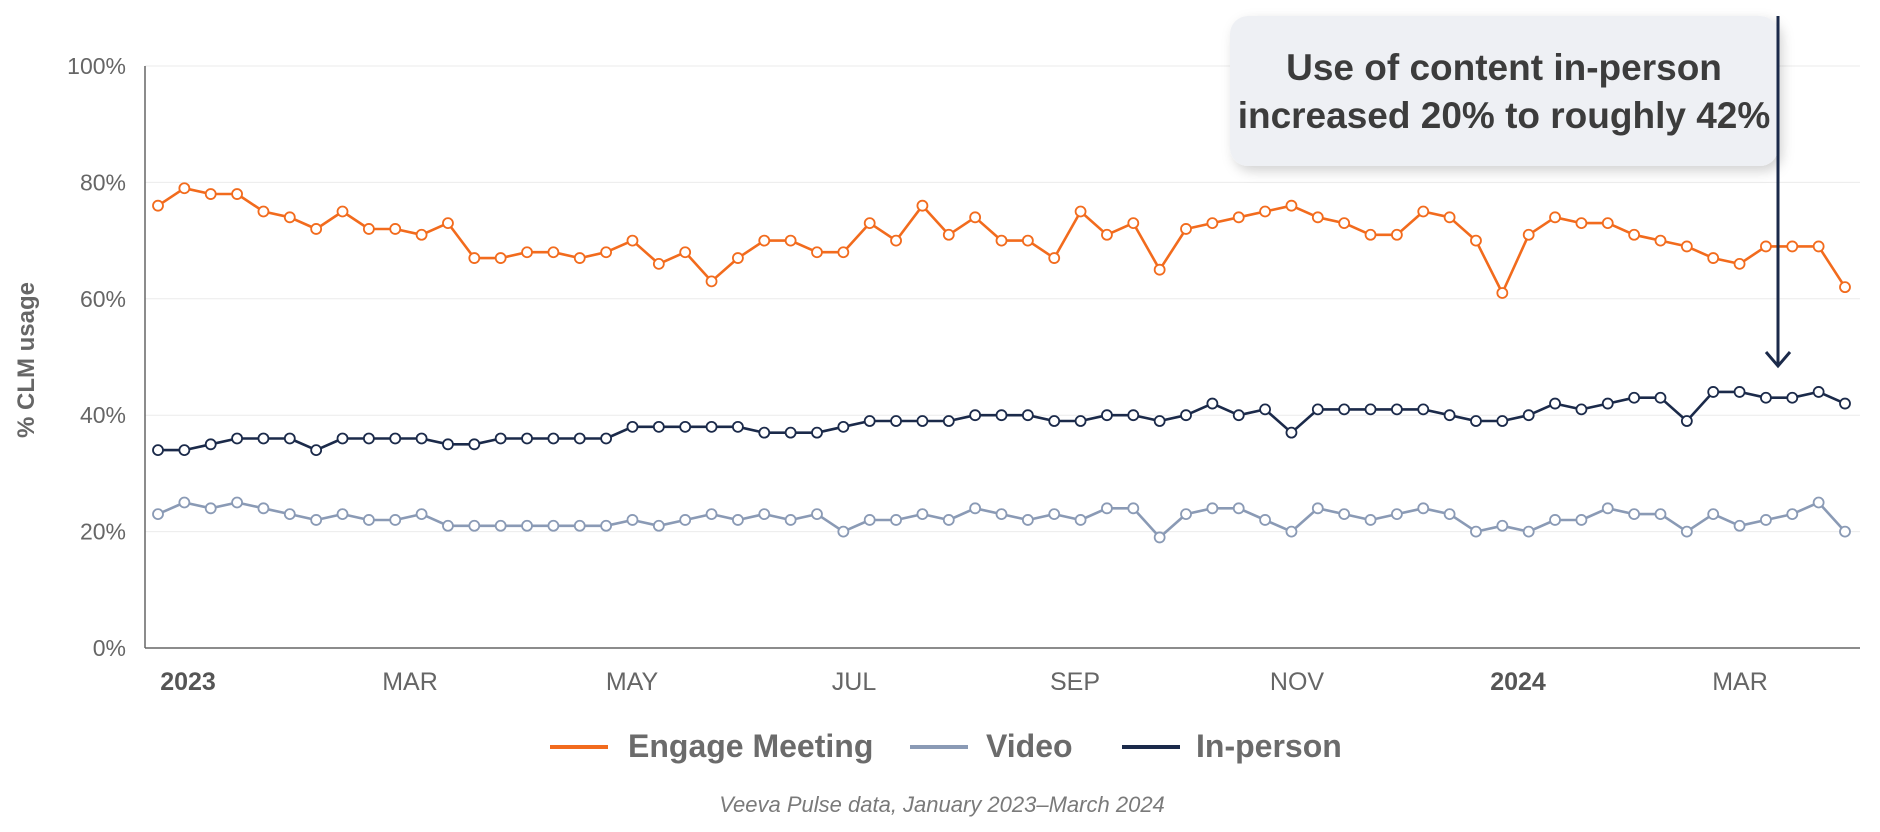 The image size is (1880, 832). Describe the element at coordinates (1504, 67) in the screenshot. I see `annotation-line-1: Use of content in-person` at that location.